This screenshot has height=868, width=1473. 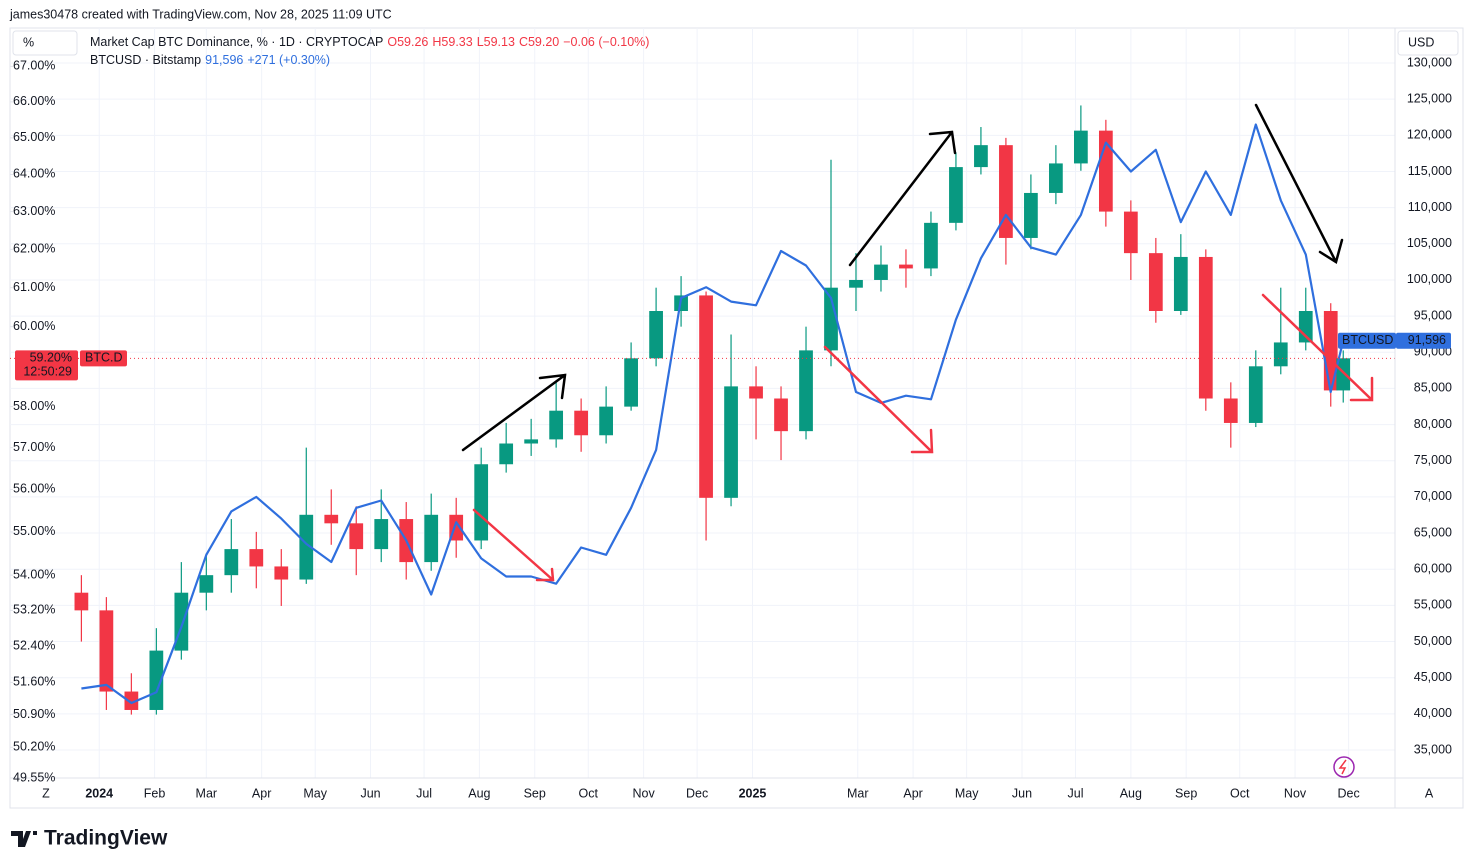 I want to click on y-tick-label: 49.55%, so click(x=34, y=777).